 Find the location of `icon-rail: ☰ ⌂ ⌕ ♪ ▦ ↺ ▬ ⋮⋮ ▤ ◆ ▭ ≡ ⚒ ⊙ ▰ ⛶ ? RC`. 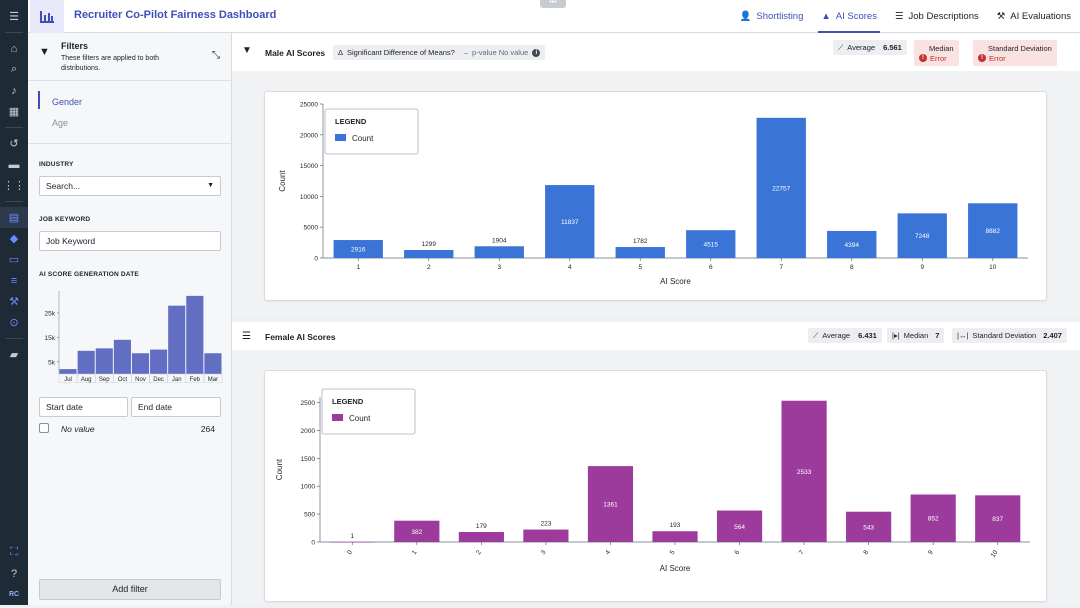

icon-rail: ☰ ⌂ ⌕ ♪ ▦ ↺ ▬ ⋮⋮ ▤ ◆ ▭ ≡ ⚒ ⊙ ▰ ⛶ ? RC is located at coordinates (14, 302).